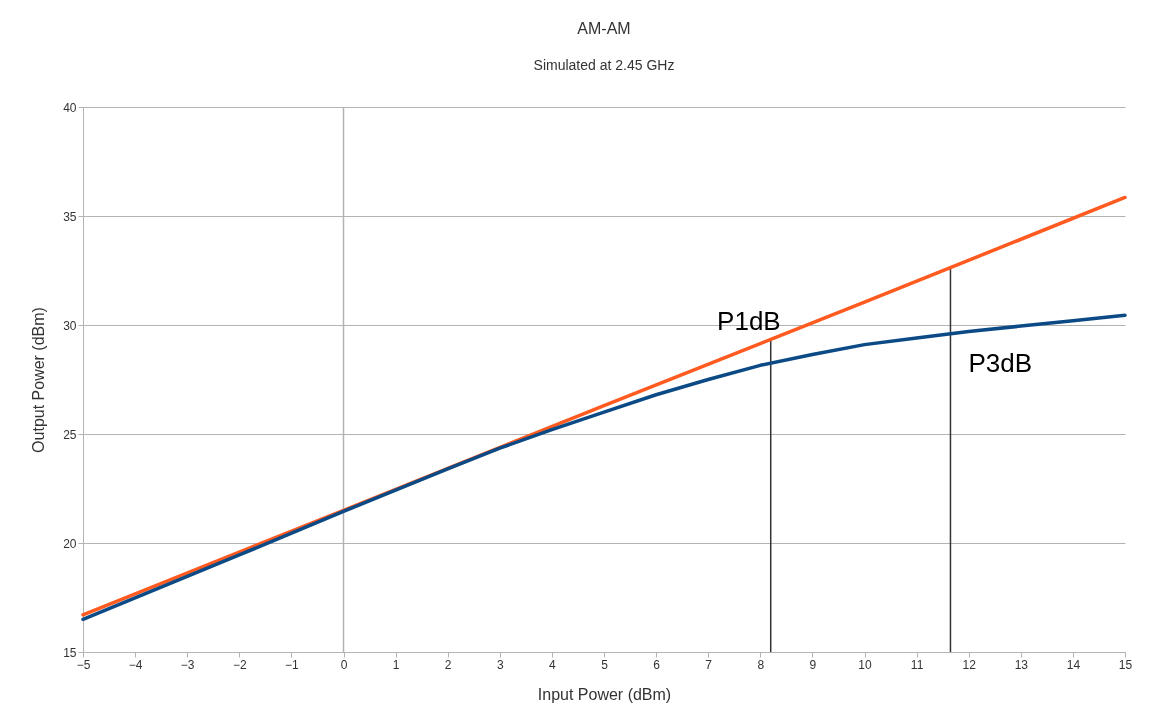 This screenshot has height=728, width=1150. What do you see at coordinates (604, 28) in the screenshot?
I see `chart-title: AM-AM` at bounding box center [604, 28].